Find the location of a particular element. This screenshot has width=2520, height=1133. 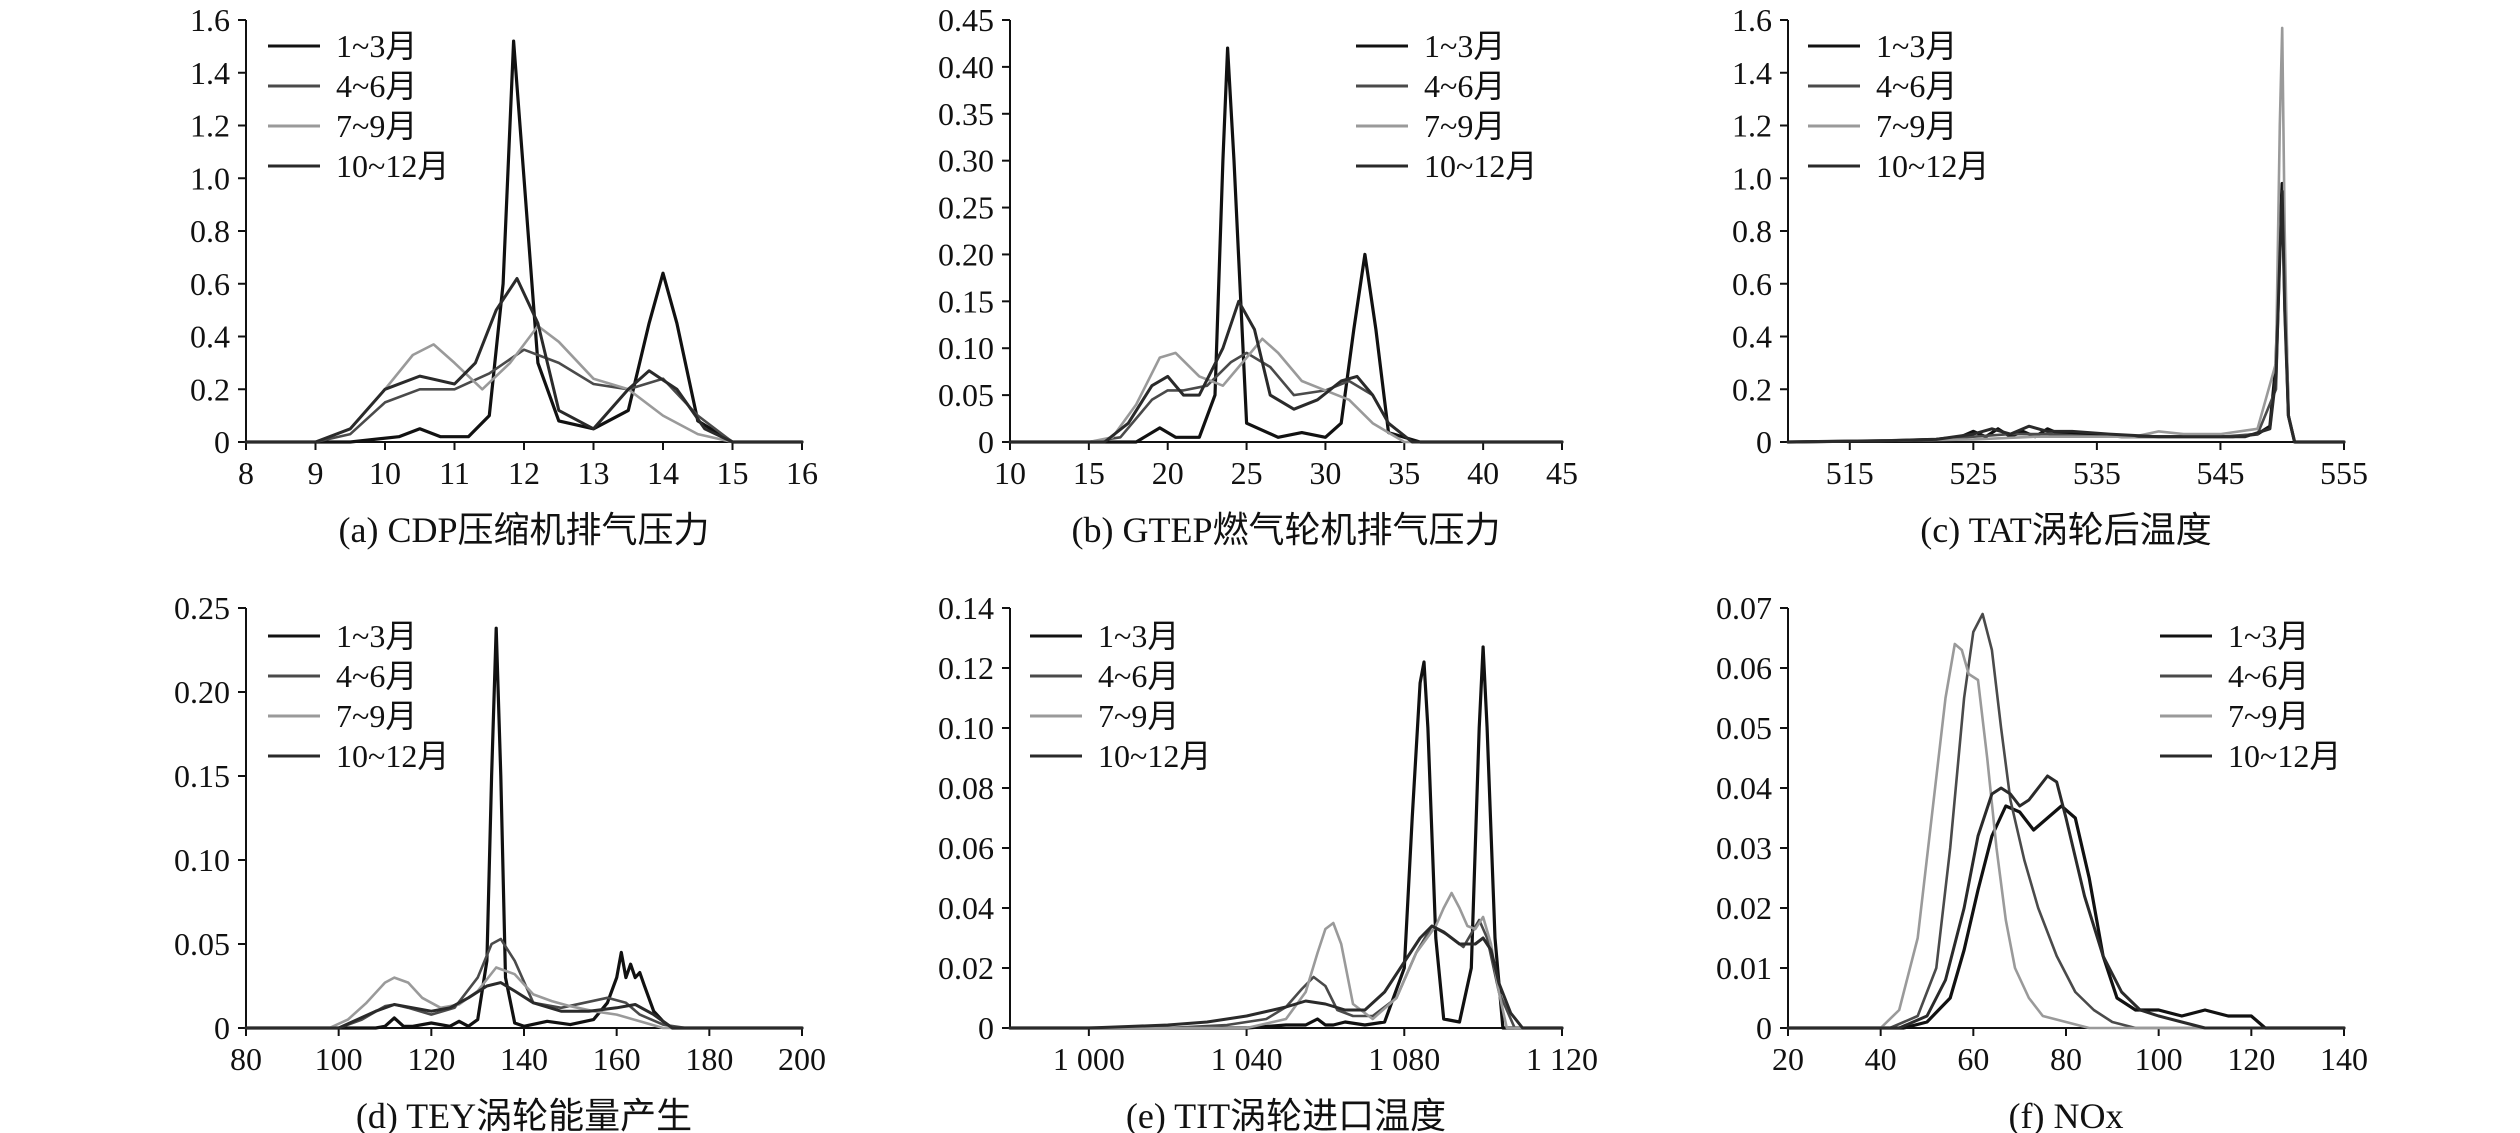

x-tick-label: 13 is located at coordinates (594, 473).